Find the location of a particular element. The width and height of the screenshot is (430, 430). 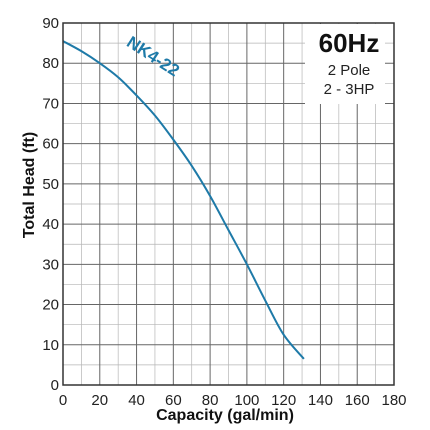

x-tick-label: 60 is located at coordinates (173, 400).